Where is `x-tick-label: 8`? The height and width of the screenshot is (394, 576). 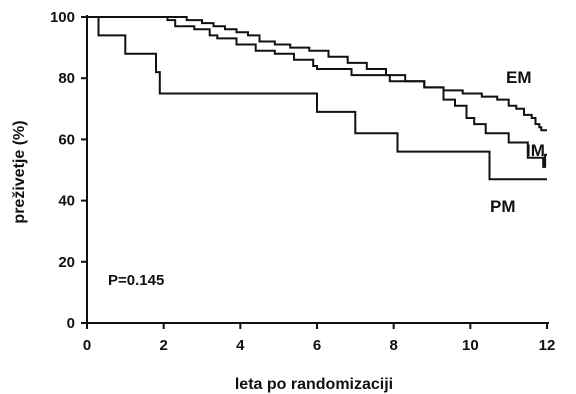 x-tick-label: 8 is located at coordinates (393, 345).